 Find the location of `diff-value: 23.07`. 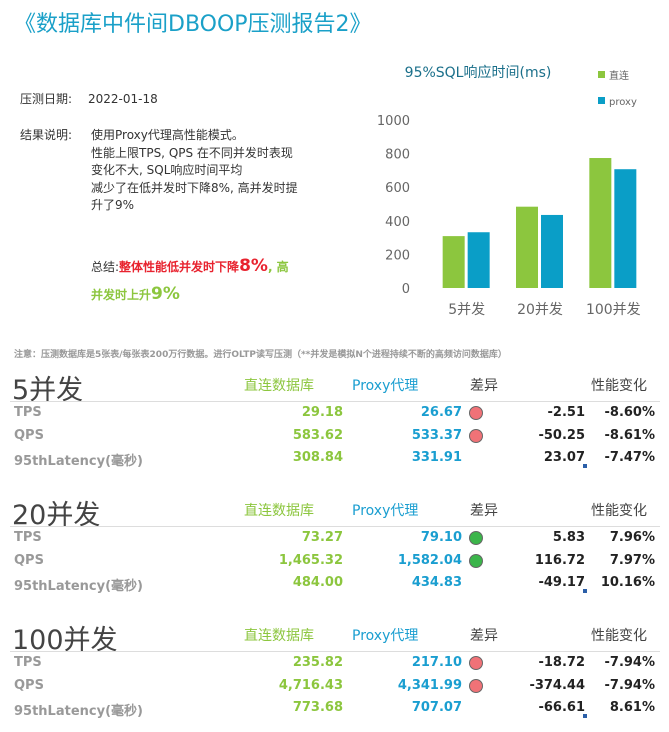

diff-value: 23.07 is located at coordinates (564, 457).